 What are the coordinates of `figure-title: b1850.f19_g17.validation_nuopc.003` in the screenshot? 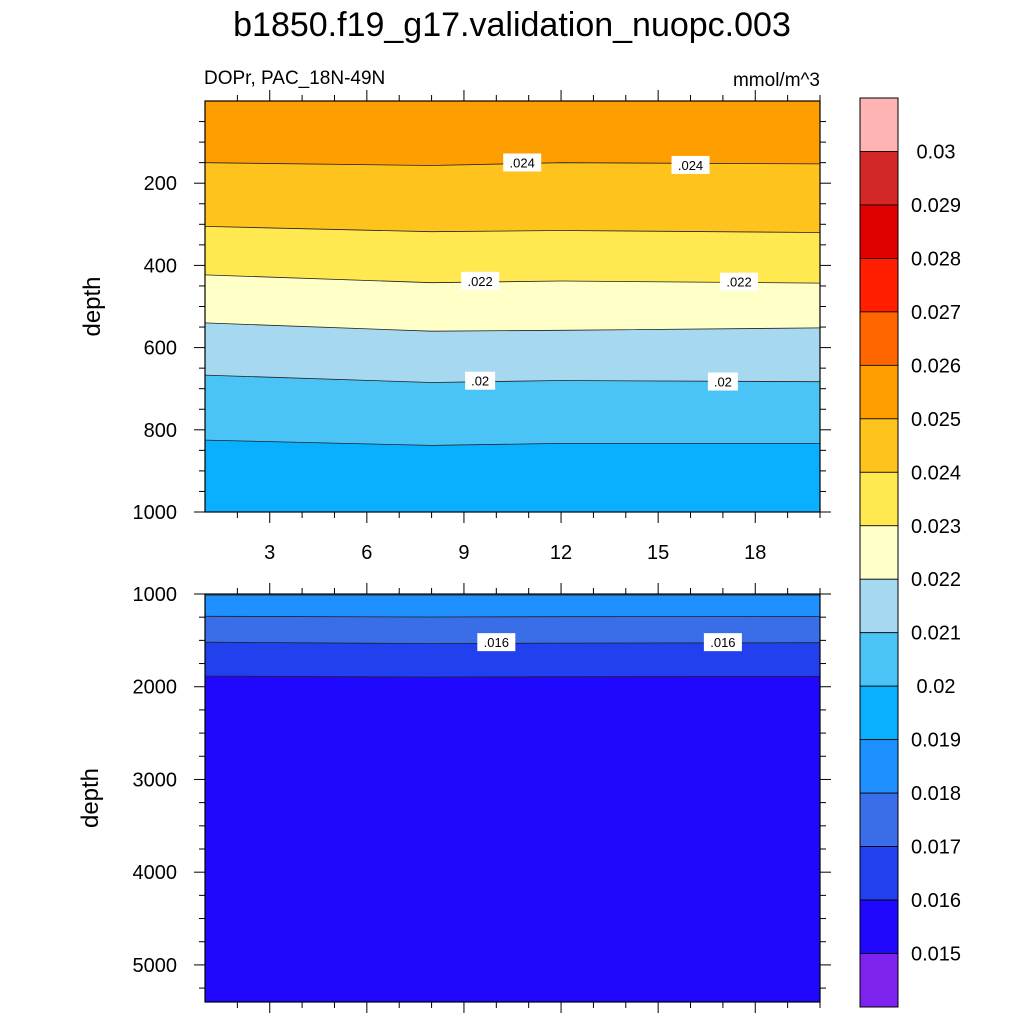 It's located at (512, 25).